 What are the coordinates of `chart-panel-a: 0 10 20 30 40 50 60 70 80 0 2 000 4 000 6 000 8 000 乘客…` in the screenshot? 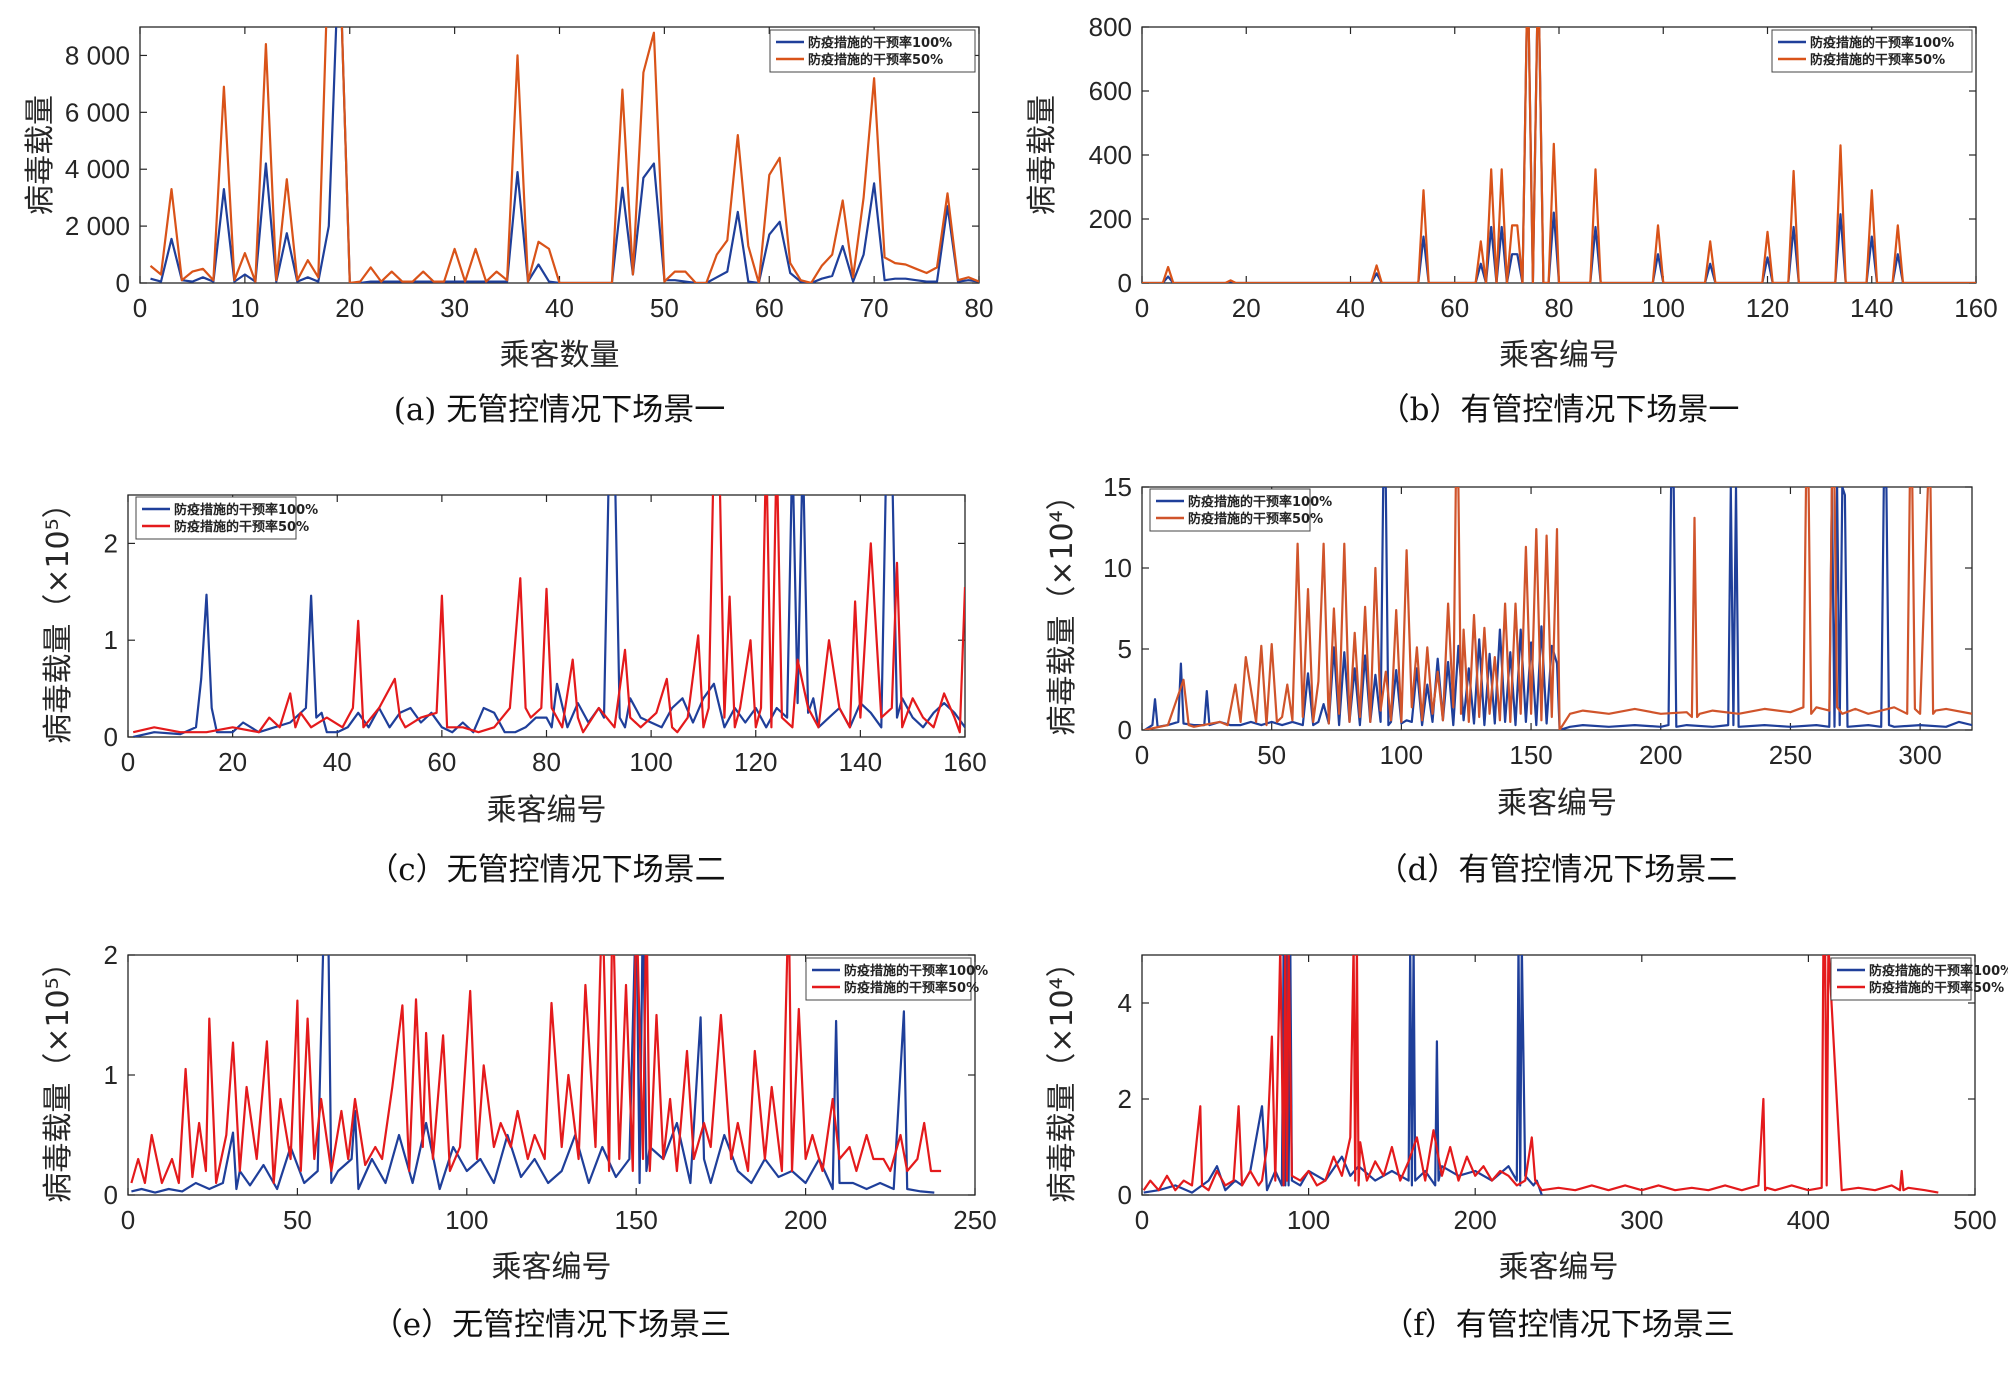 It's located at (508, 227).